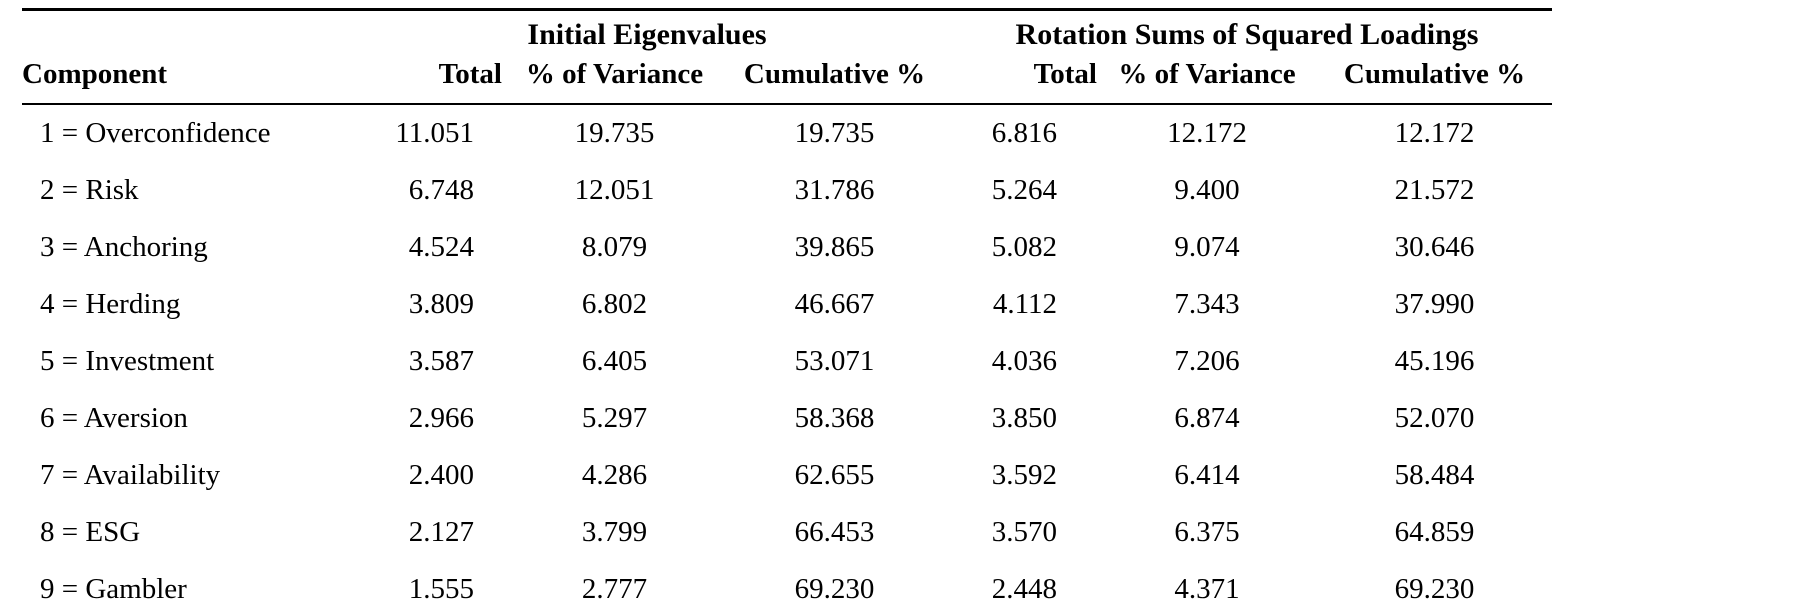  Describe the element at coordinates (1434, 418) in the screenshot. I see `cell-value: 52.070` at that location.